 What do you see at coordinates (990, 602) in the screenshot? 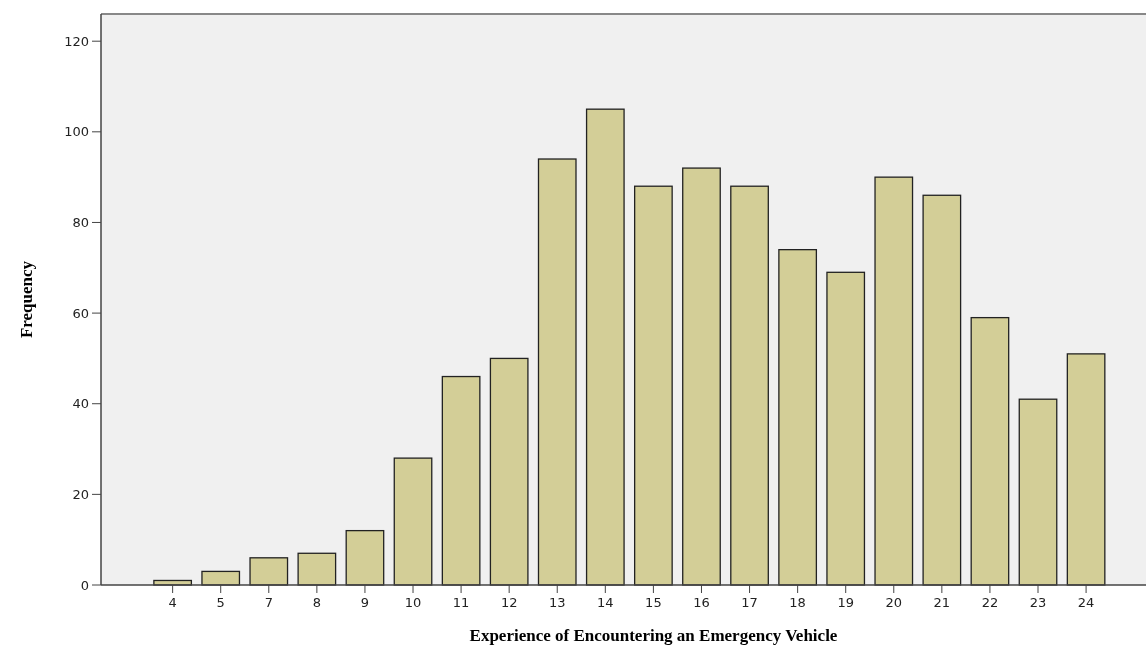
I see `x-tick-label: 22` at bounding box center [990, 602].